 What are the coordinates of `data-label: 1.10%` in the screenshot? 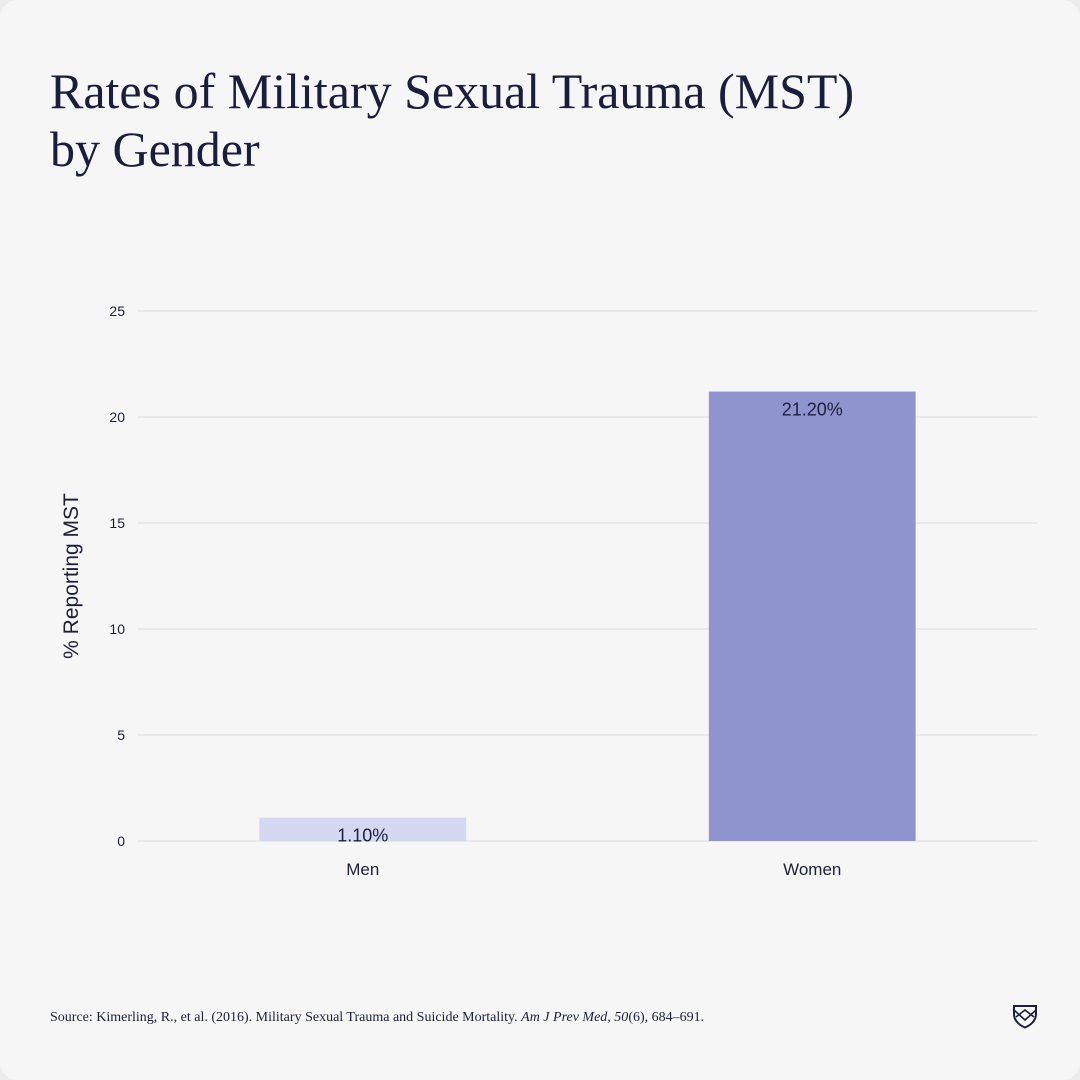 It's located at (362, 836).